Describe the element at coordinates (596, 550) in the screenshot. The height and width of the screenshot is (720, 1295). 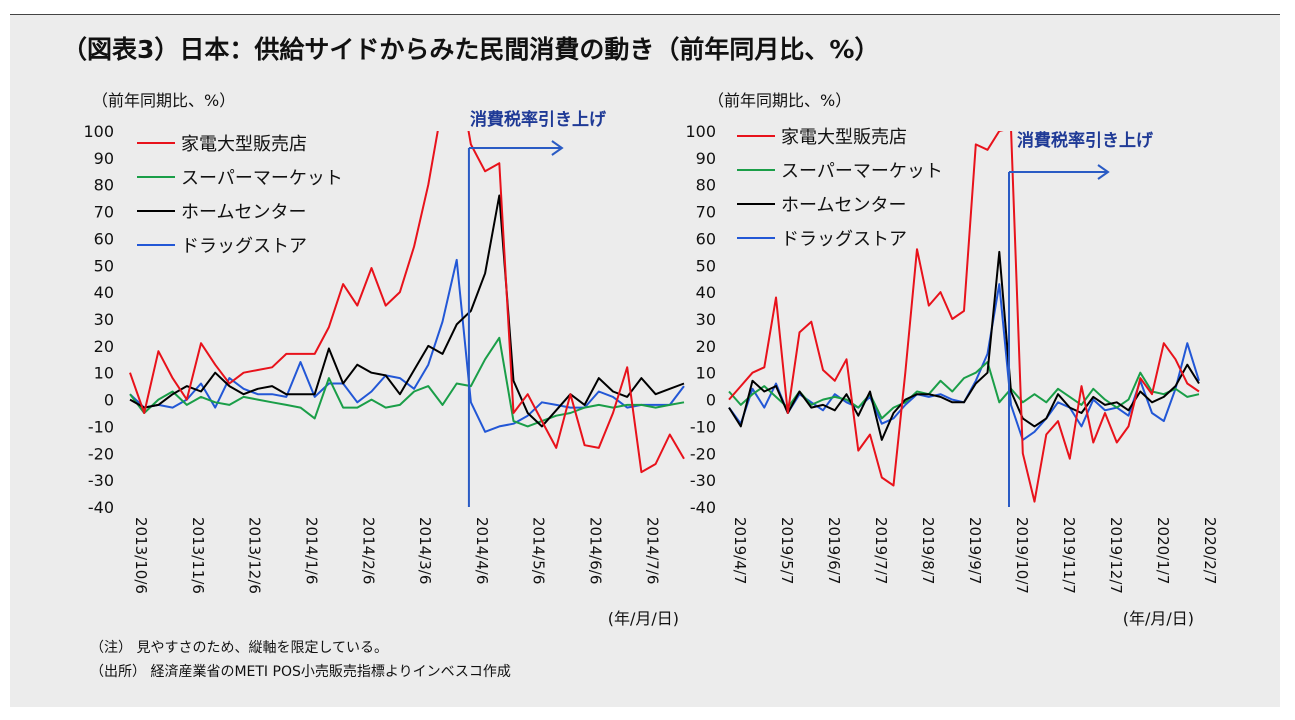
I see `x-tick-label: 2014/6/6` at that location.